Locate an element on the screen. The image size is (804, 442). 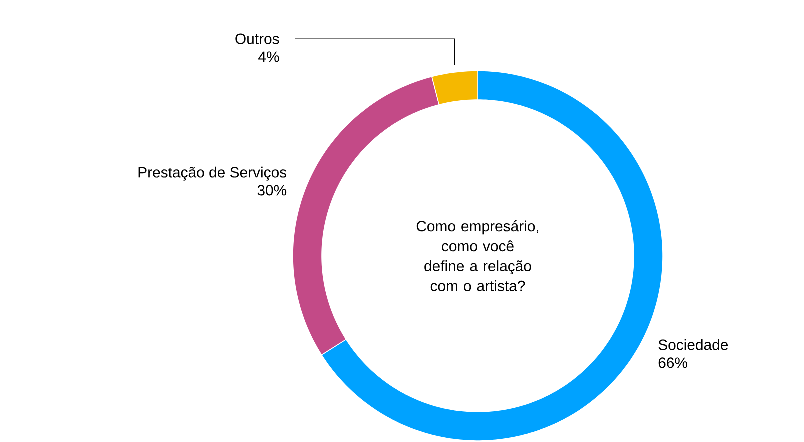
slice-label: Sociedade is located at coordinates (693, 344).